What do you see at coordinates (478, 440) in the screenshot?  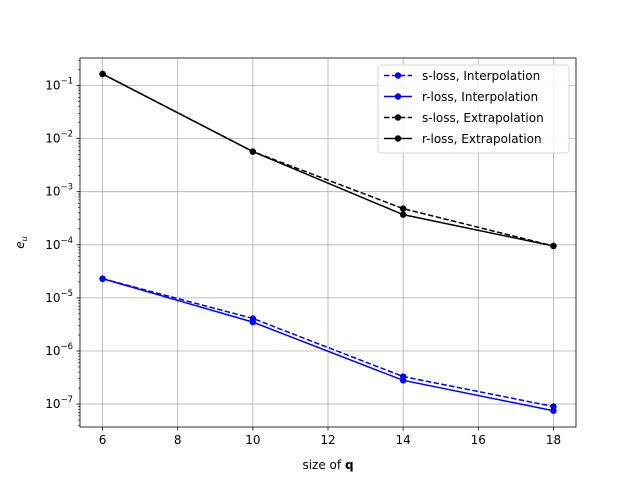 I see `x-tick-label: 16` at bounding box center [478, 440].